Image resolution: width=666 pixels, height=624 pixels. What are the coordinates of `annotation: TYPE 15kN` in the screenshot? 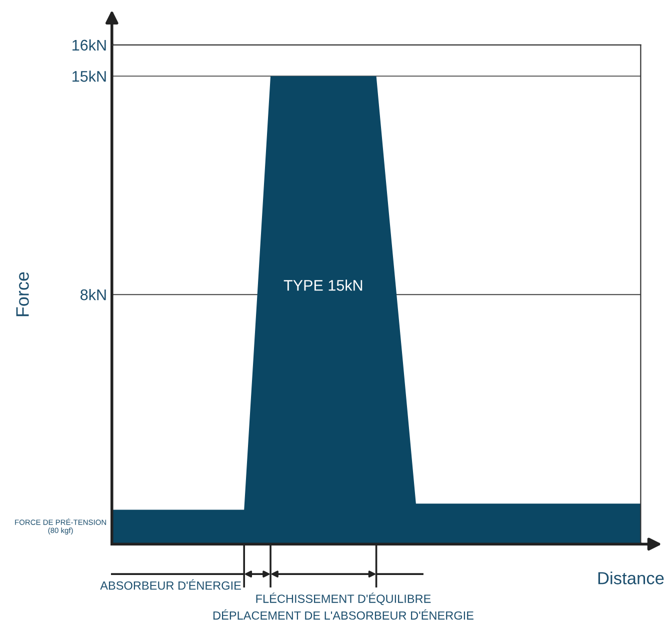 It's located at (323, 285).